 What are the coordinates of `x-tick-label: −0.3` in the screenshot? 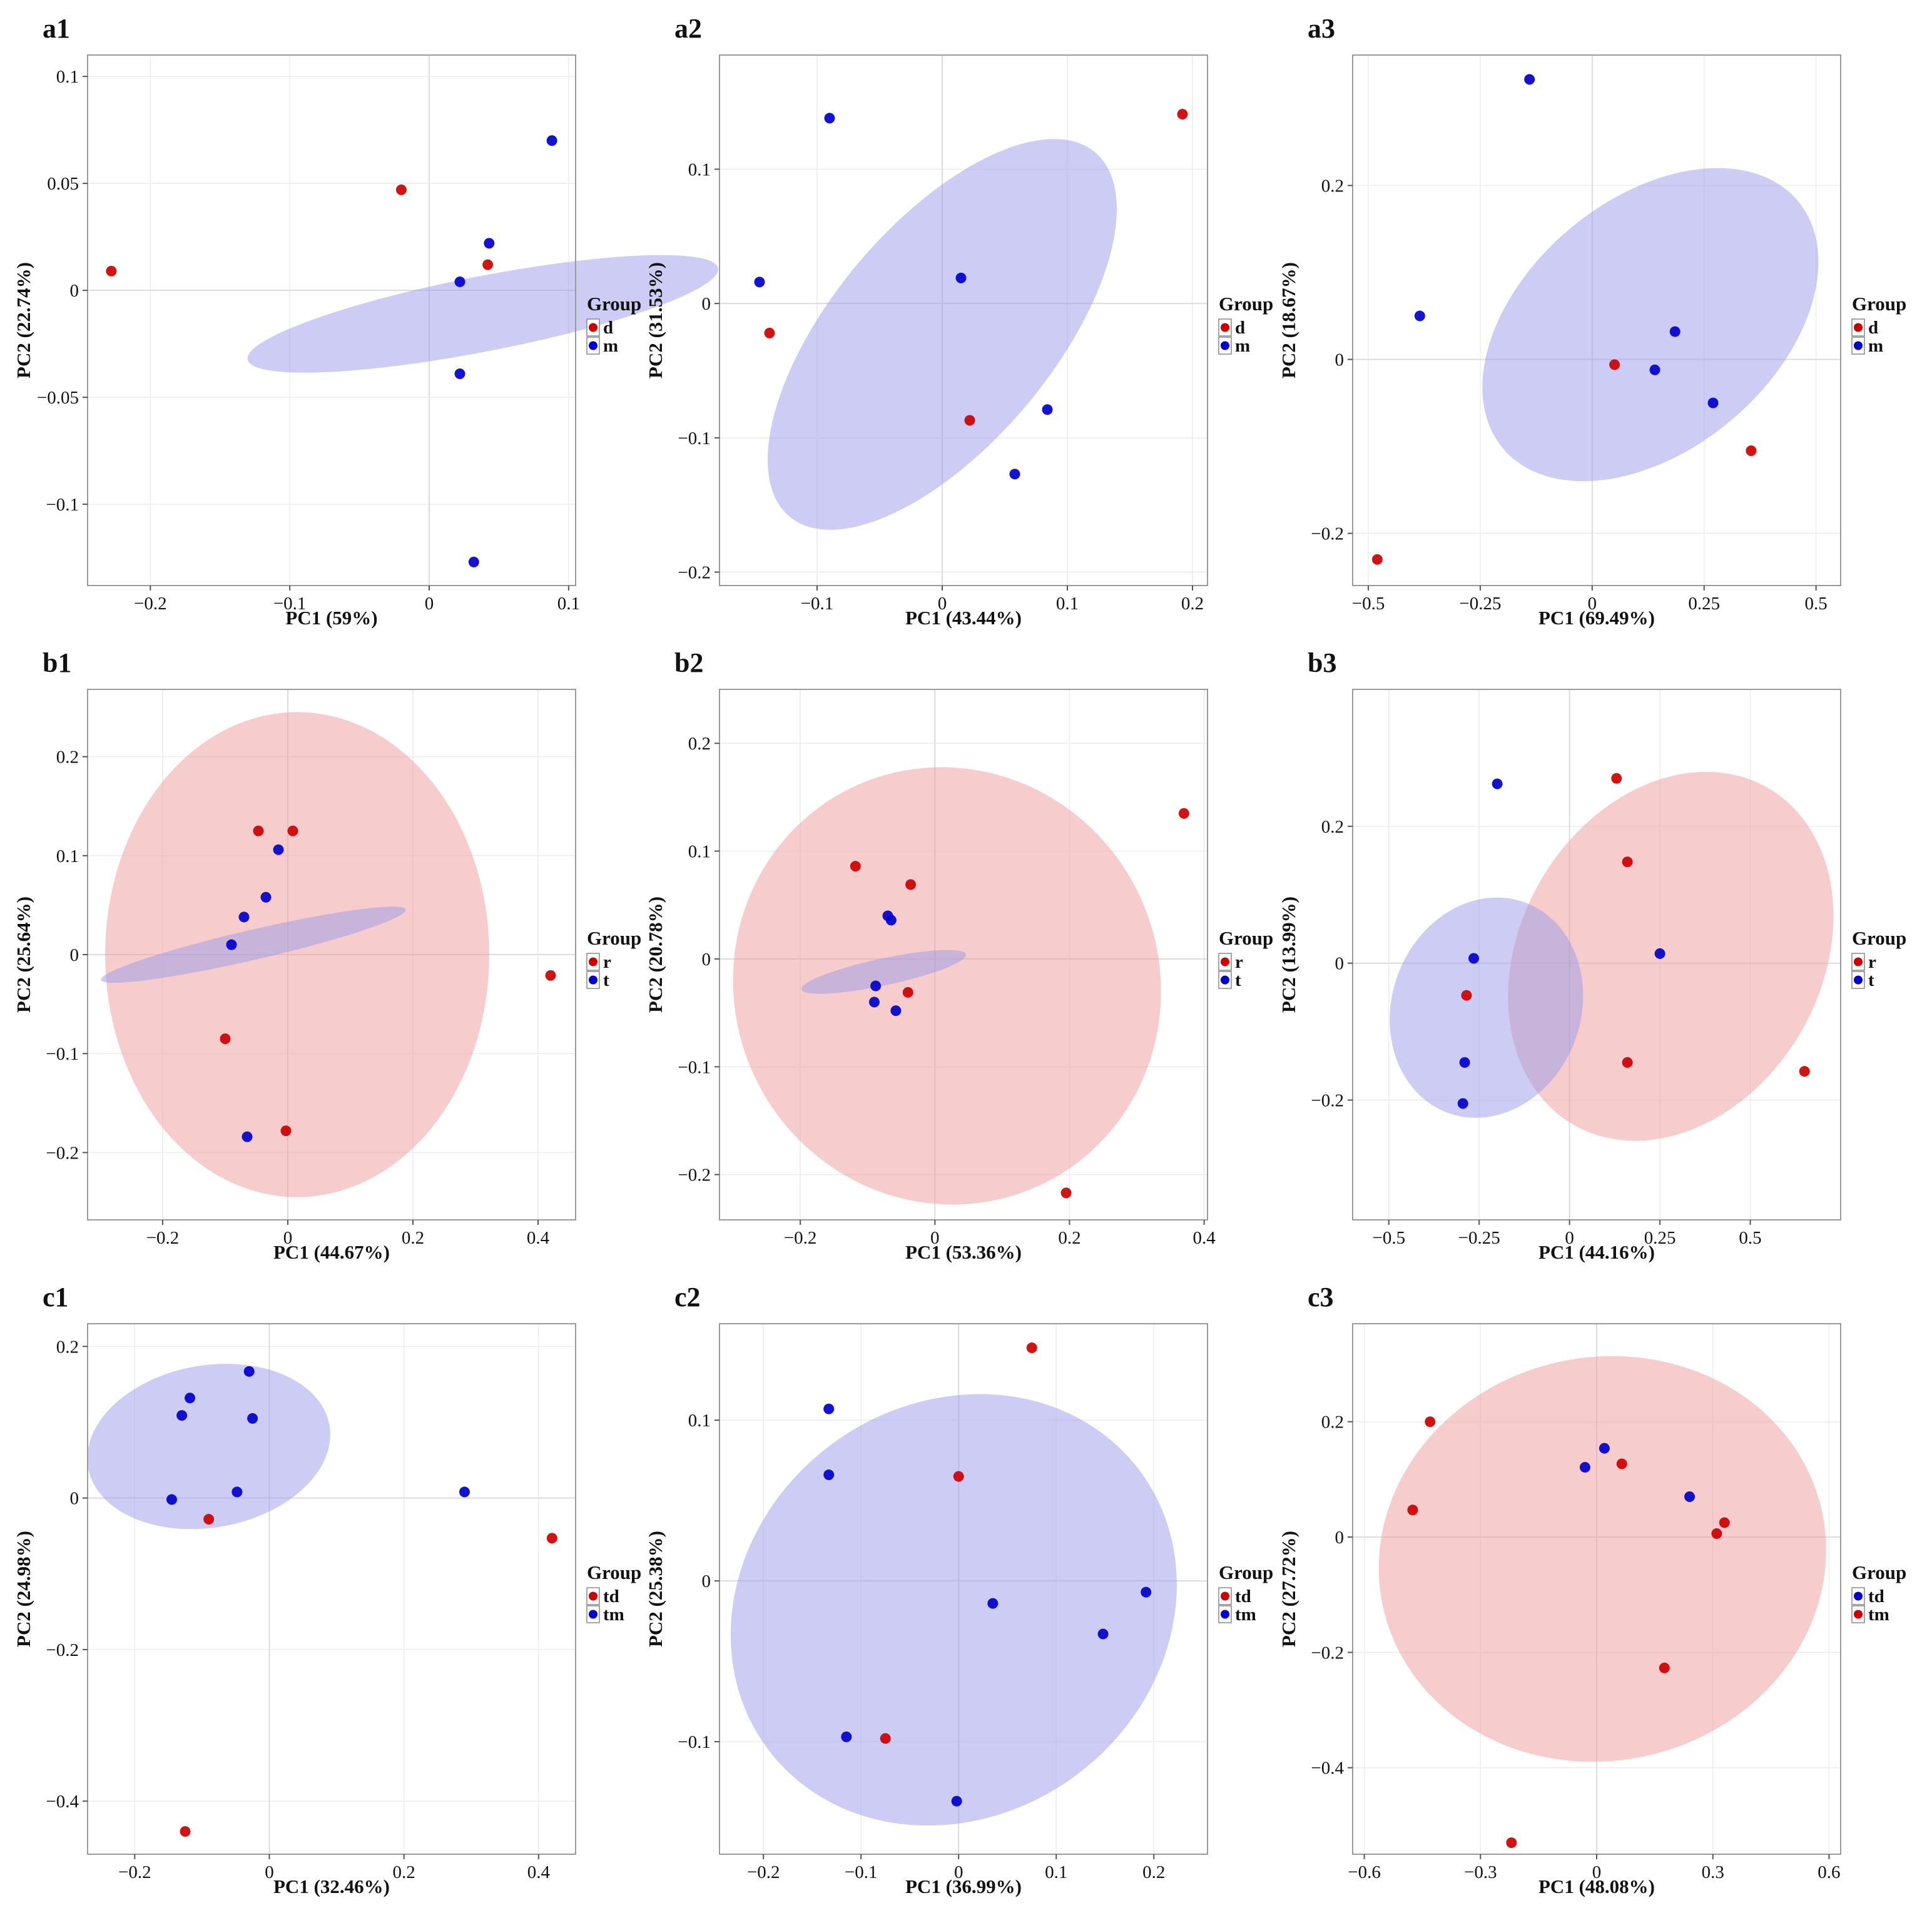 It's located at (1480, 1872).